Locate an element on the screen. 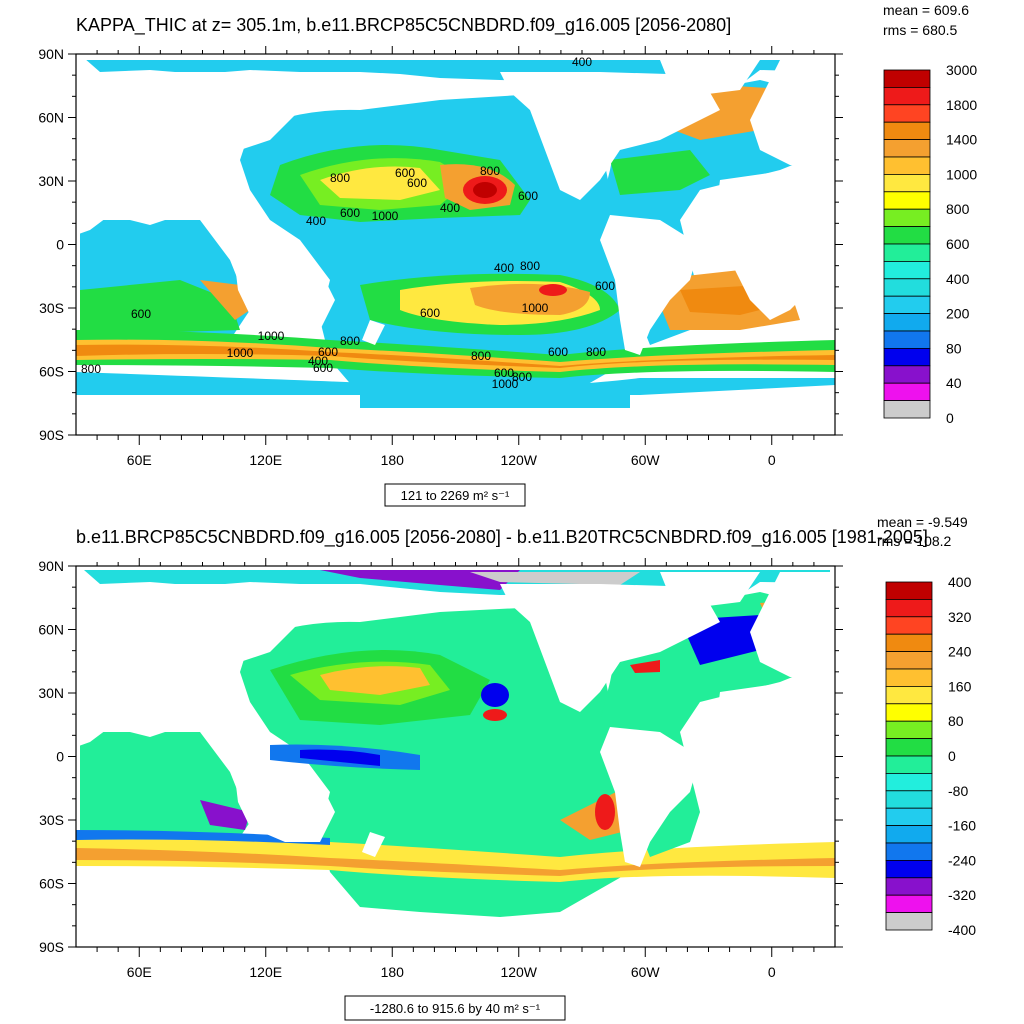  panel-2-colorbar: 400 320 240 160 80 0 -80 -160 -240 -320 -400 is located at coordinates (930, 756).